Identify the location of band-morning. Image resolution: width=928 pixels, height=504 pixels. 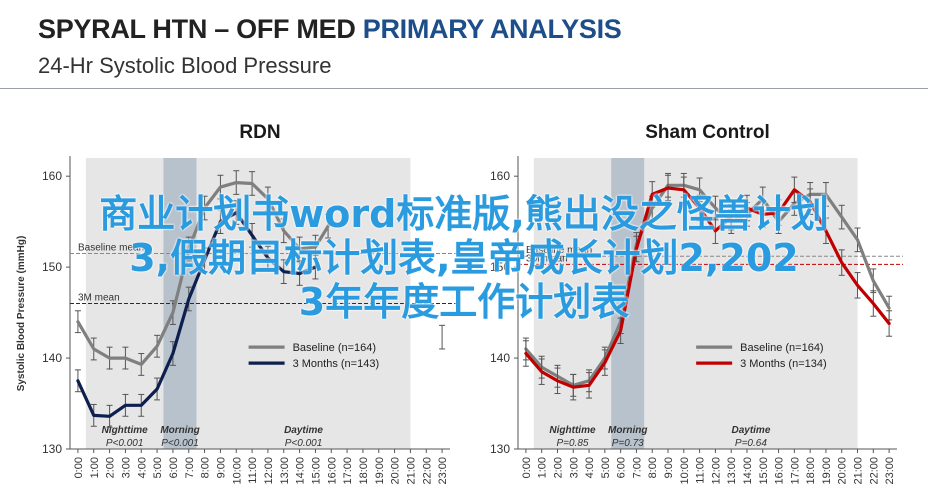
(628, 303).